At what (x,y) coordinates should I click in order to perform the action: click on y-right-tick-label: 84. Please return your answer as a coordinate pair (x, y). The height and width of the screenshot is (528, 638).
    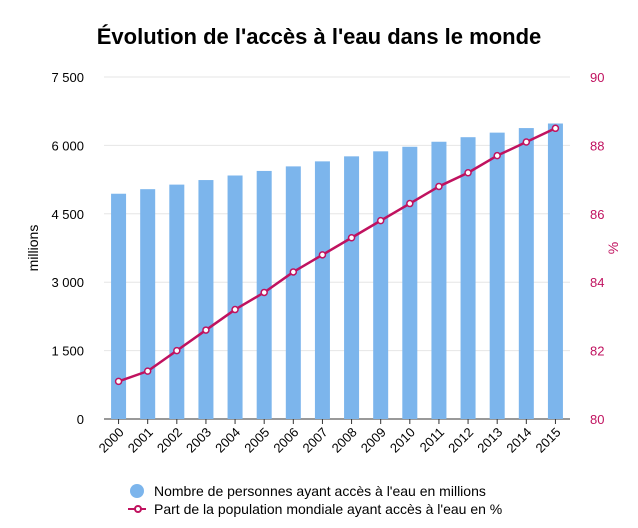
    Looking at the image, I should click on (597, 282).